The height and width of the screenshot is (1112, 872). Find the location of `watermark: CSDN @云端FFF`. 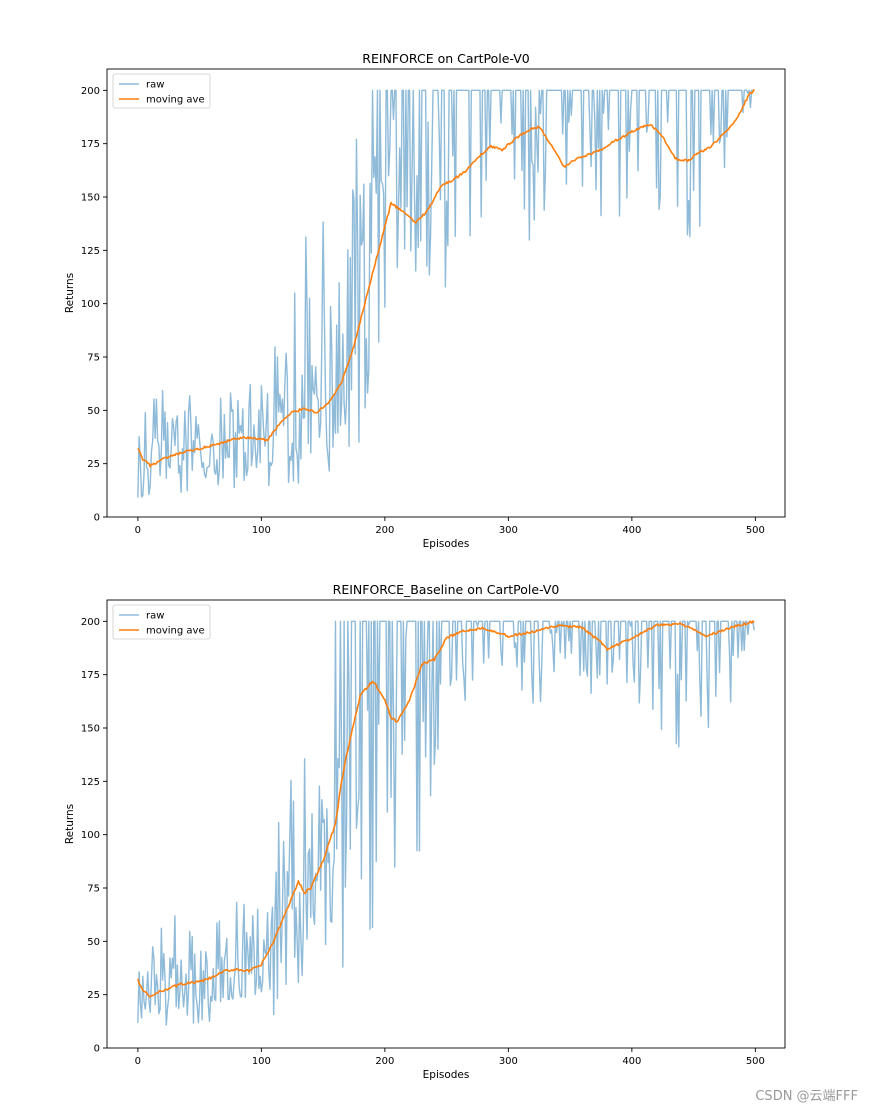

watermark: CSDN @云端FFF is located at coordinates (806, 1096).